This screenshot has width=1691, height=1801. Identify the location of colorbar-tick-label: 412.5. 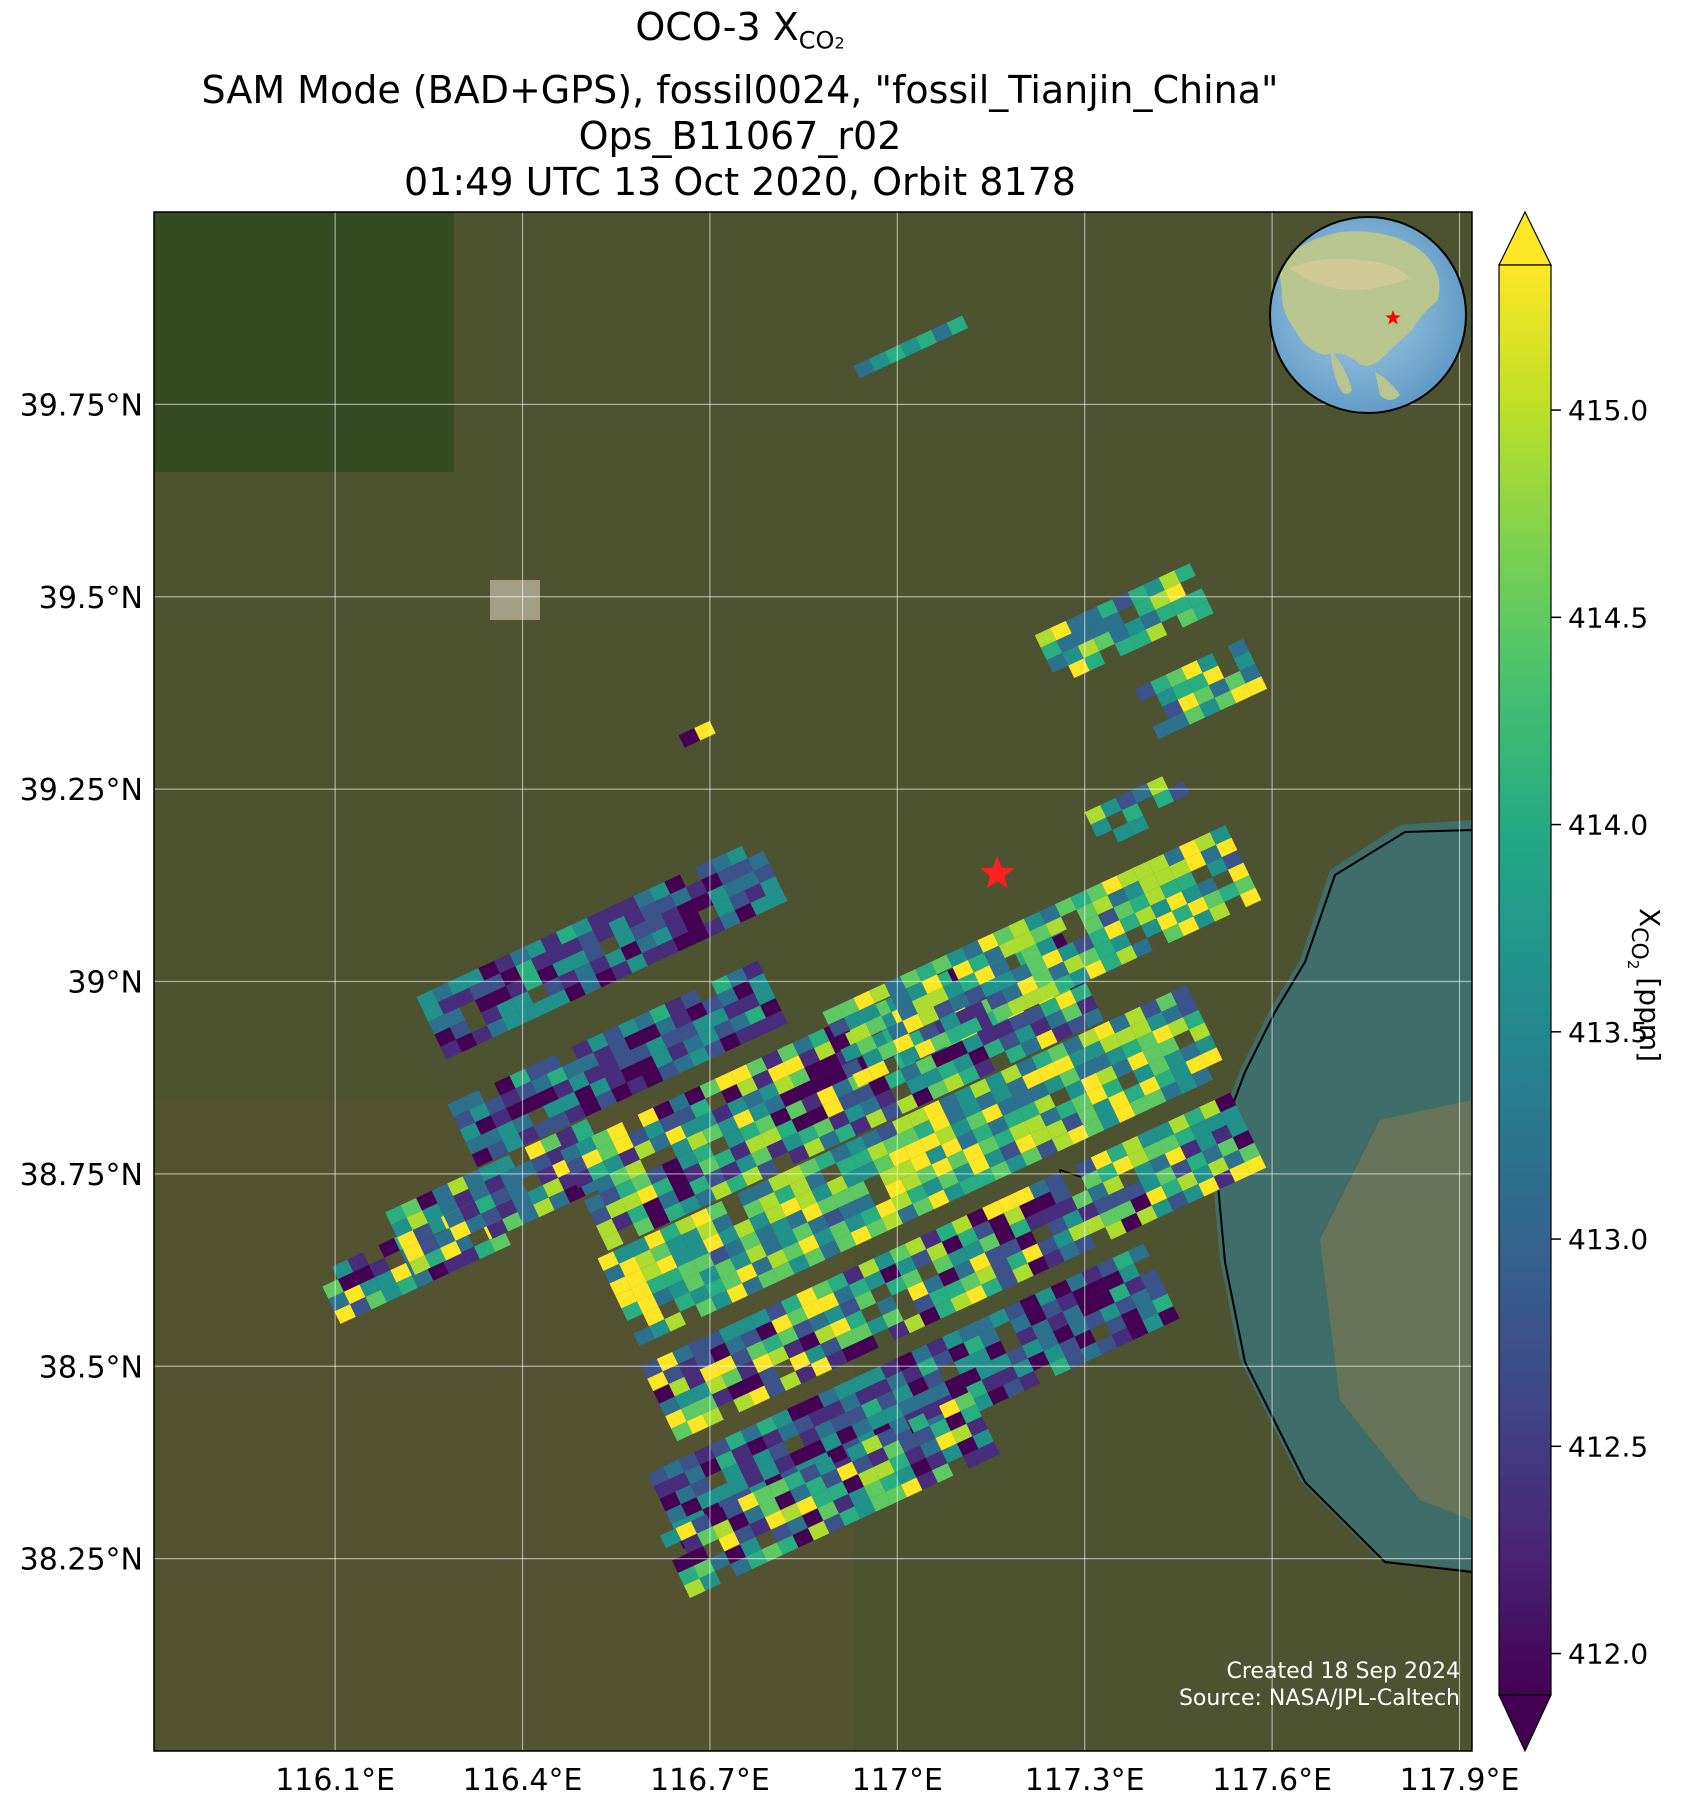
(1608, 1446).